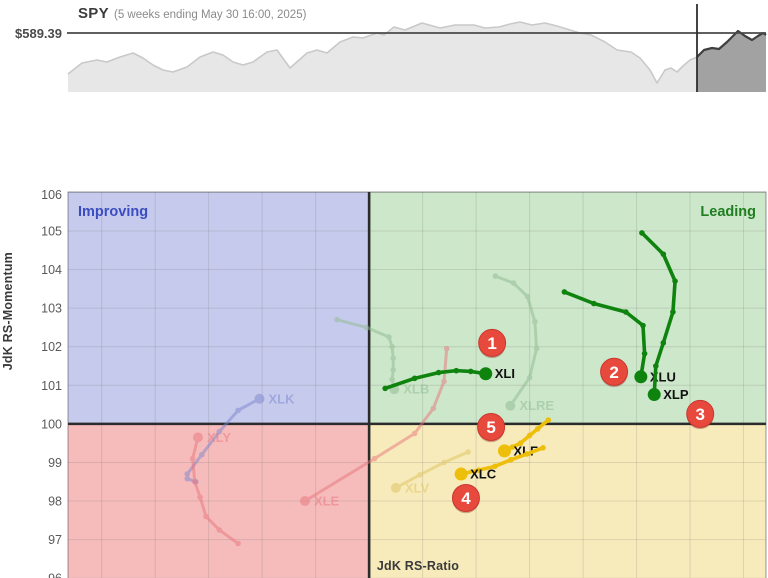 This screenshot has height=578, width=768. Describe the element at coordinates (525, 450) in the screenshot. I see `symbol-label-XLF: XLF` at that location.